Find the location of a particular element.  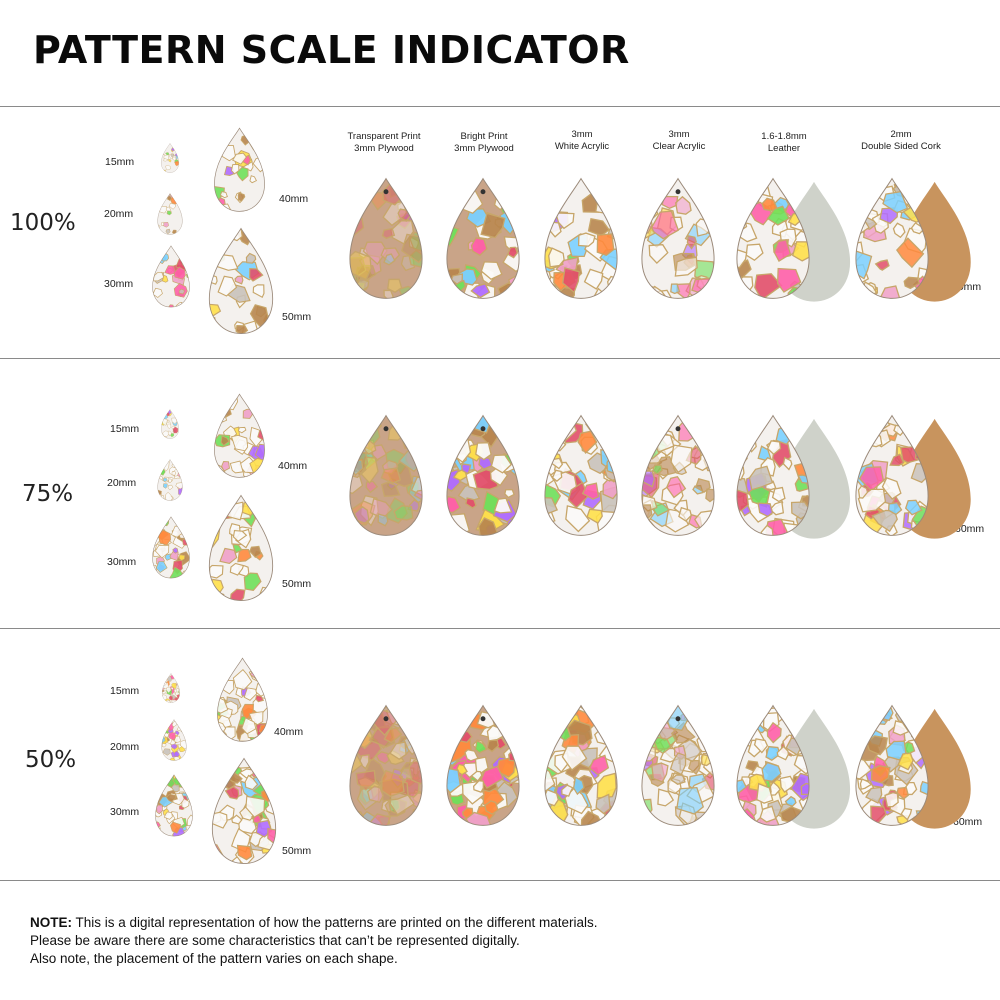

material-line1: 1.6-1.8mm is located at coordinates (784, 136).